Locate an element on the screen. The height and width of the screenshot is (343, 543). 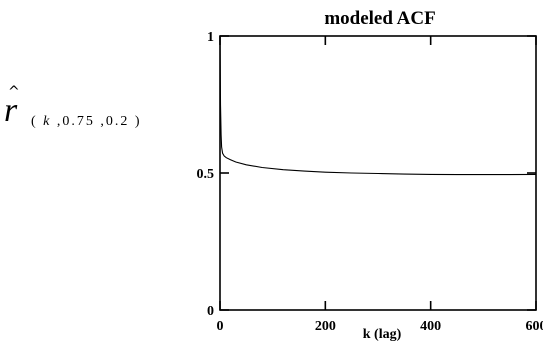
y-tick-label: 1 is located at coordinates (210, 37).